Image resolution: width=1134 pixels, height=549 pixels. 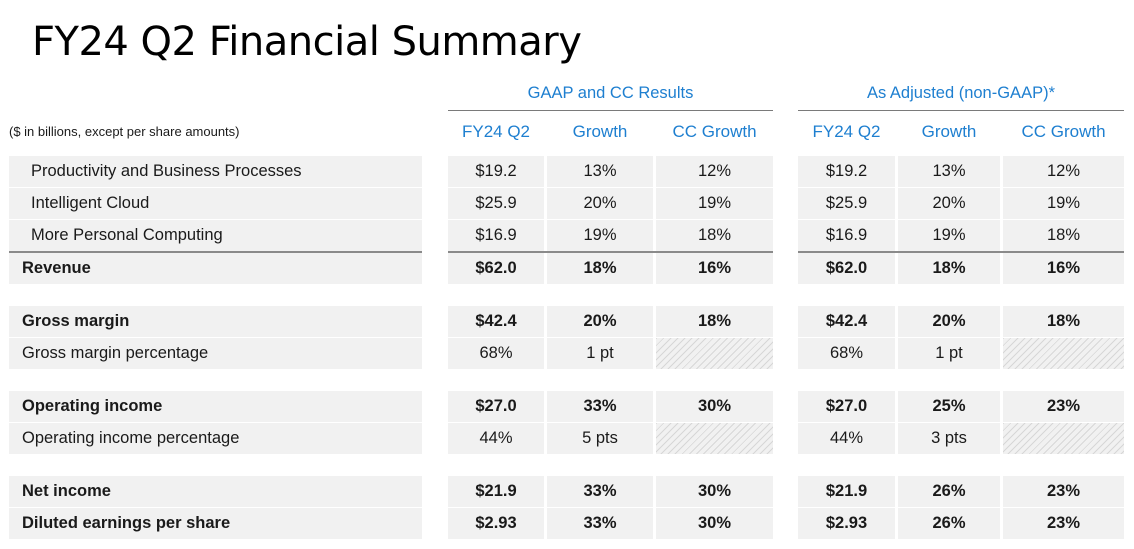 What do you see at coordinates (846, 131) in the screenshot?
I see `column-header-adj-fy24-q2: FY24 Q2` at bounding box center [846, 131].